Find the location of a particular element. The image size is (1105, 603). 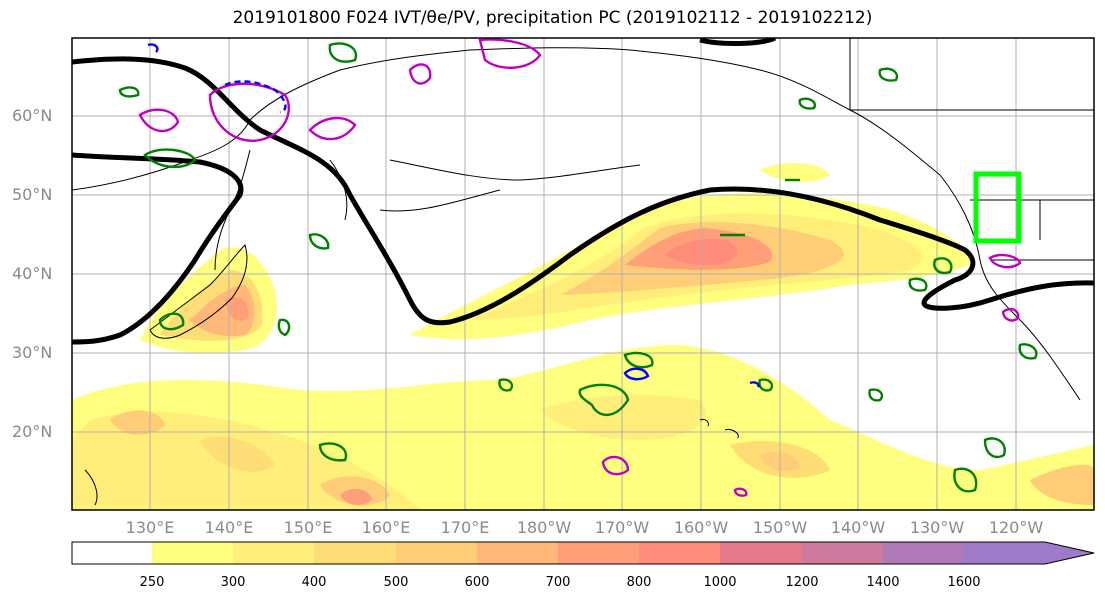

colorbar-tick-label: 400 is located at coordinates (314, 582).